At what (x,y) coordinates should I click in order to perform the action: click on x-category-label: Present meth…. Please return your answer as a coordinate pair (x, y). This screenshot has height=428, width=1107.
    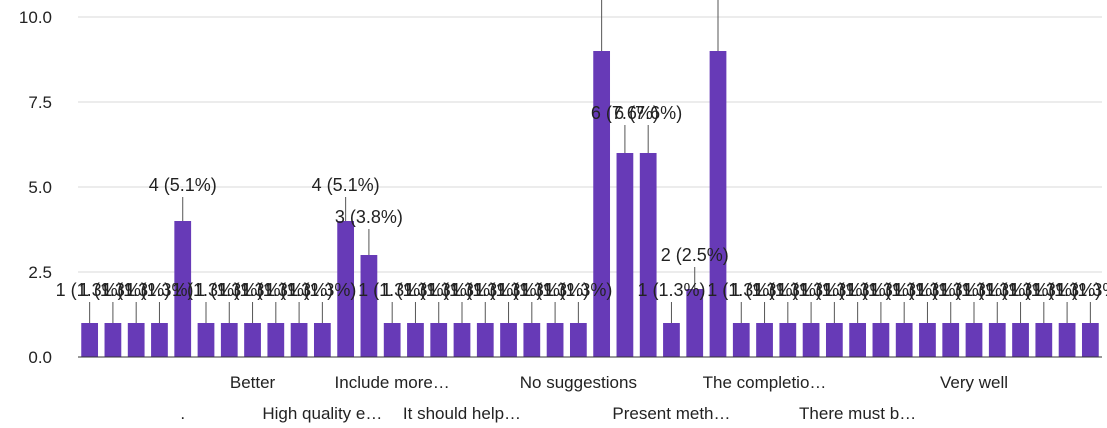
    Looking at the image, I should click on (671, 413).